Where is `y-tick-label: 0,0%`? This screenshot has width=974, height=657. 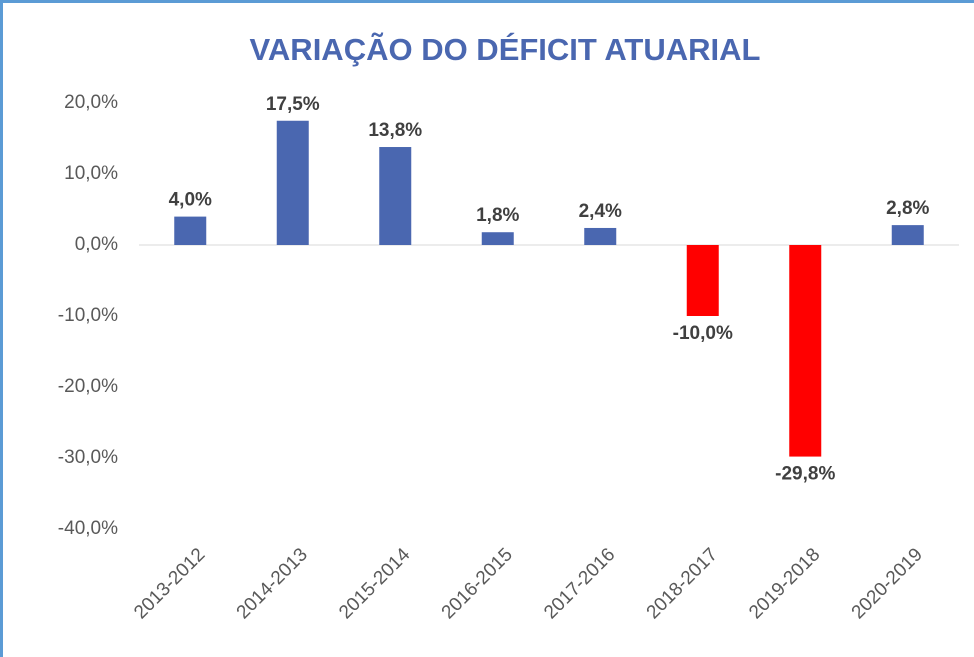 y-tick-label: 0,0% is located at coordinates (96, 244).